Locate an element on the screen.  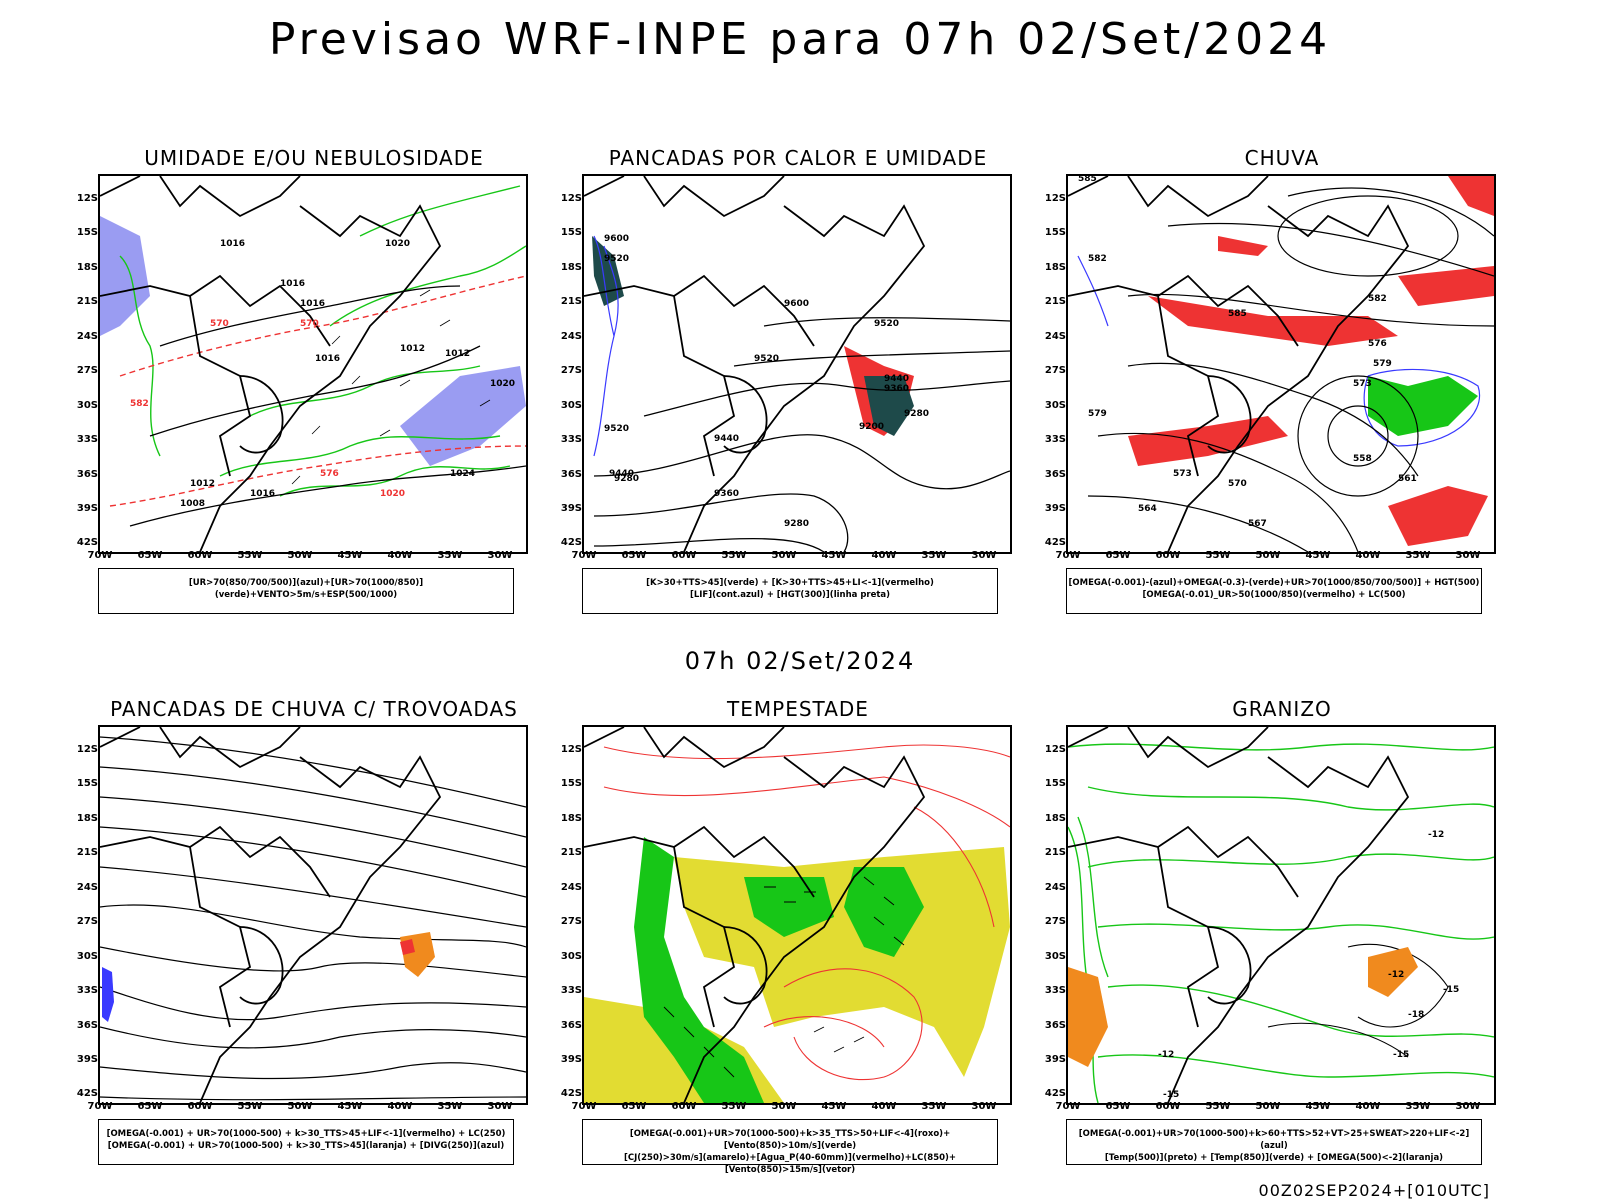
panel-tempestade: TEMPESTADE is located at coordinates (798, 937).